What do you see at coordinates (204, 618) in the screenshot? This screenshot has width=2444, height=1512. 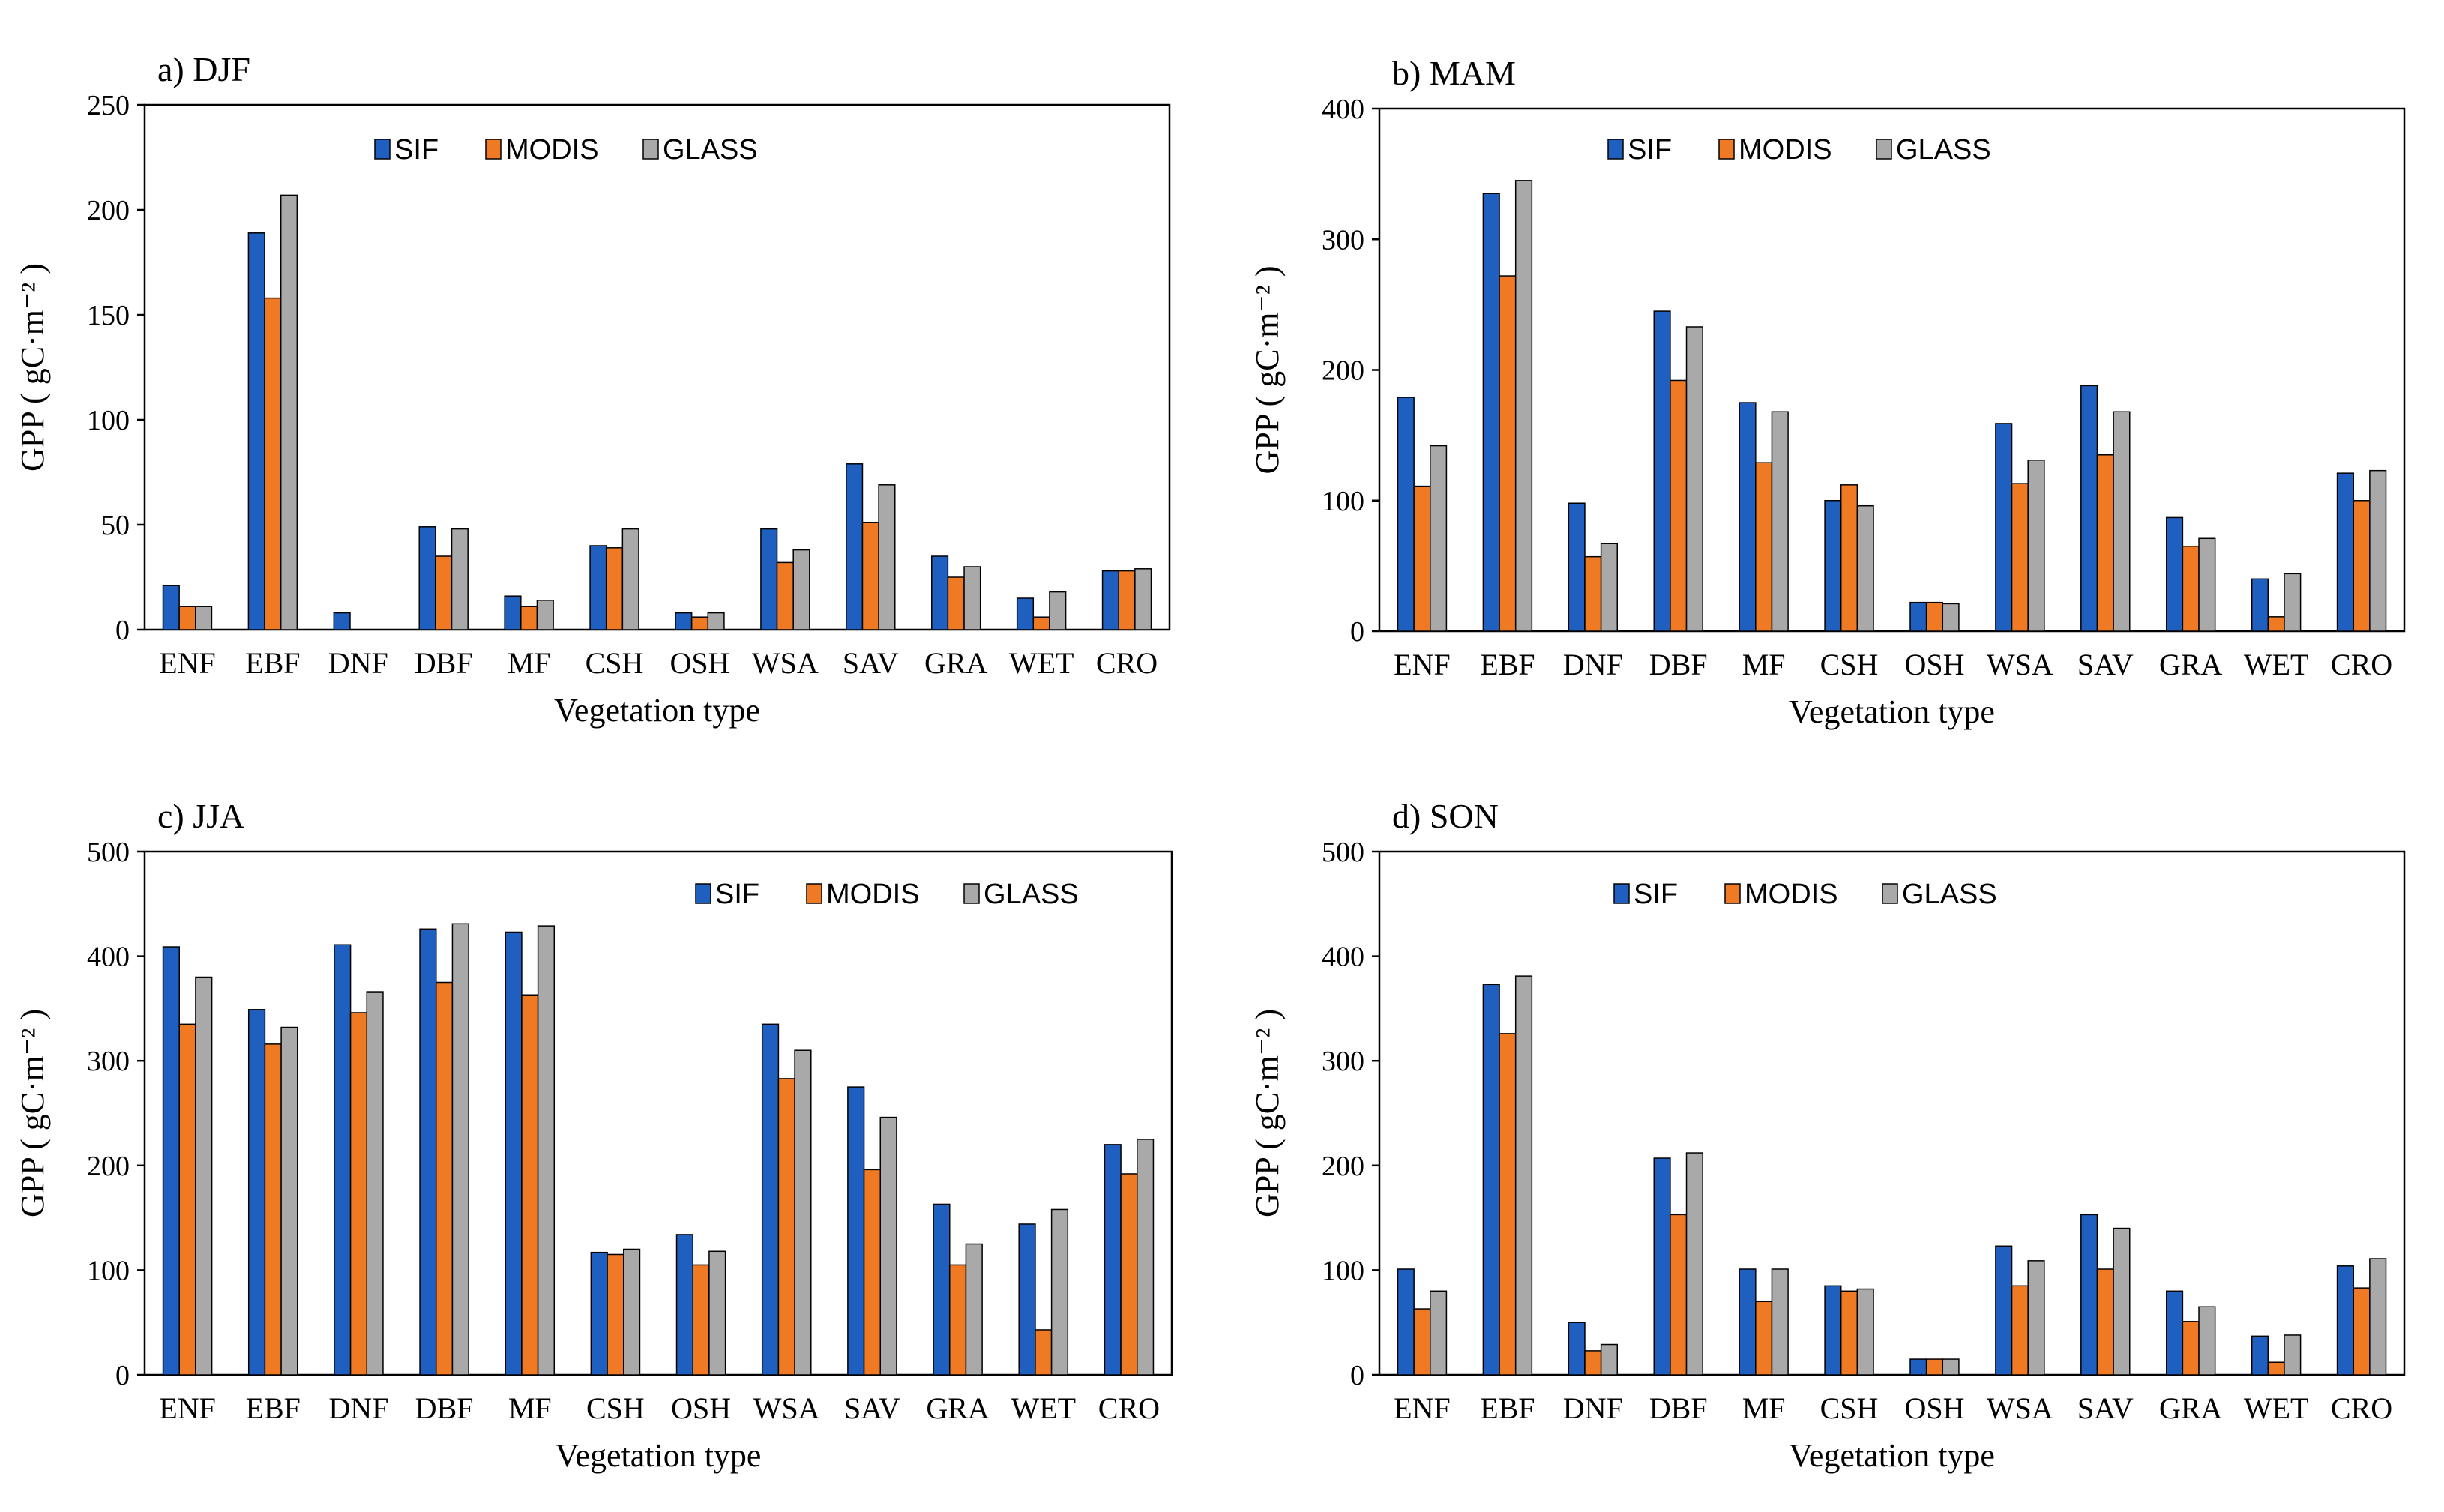 I see `bar-glass-enf` at bounding box center [204, 618].